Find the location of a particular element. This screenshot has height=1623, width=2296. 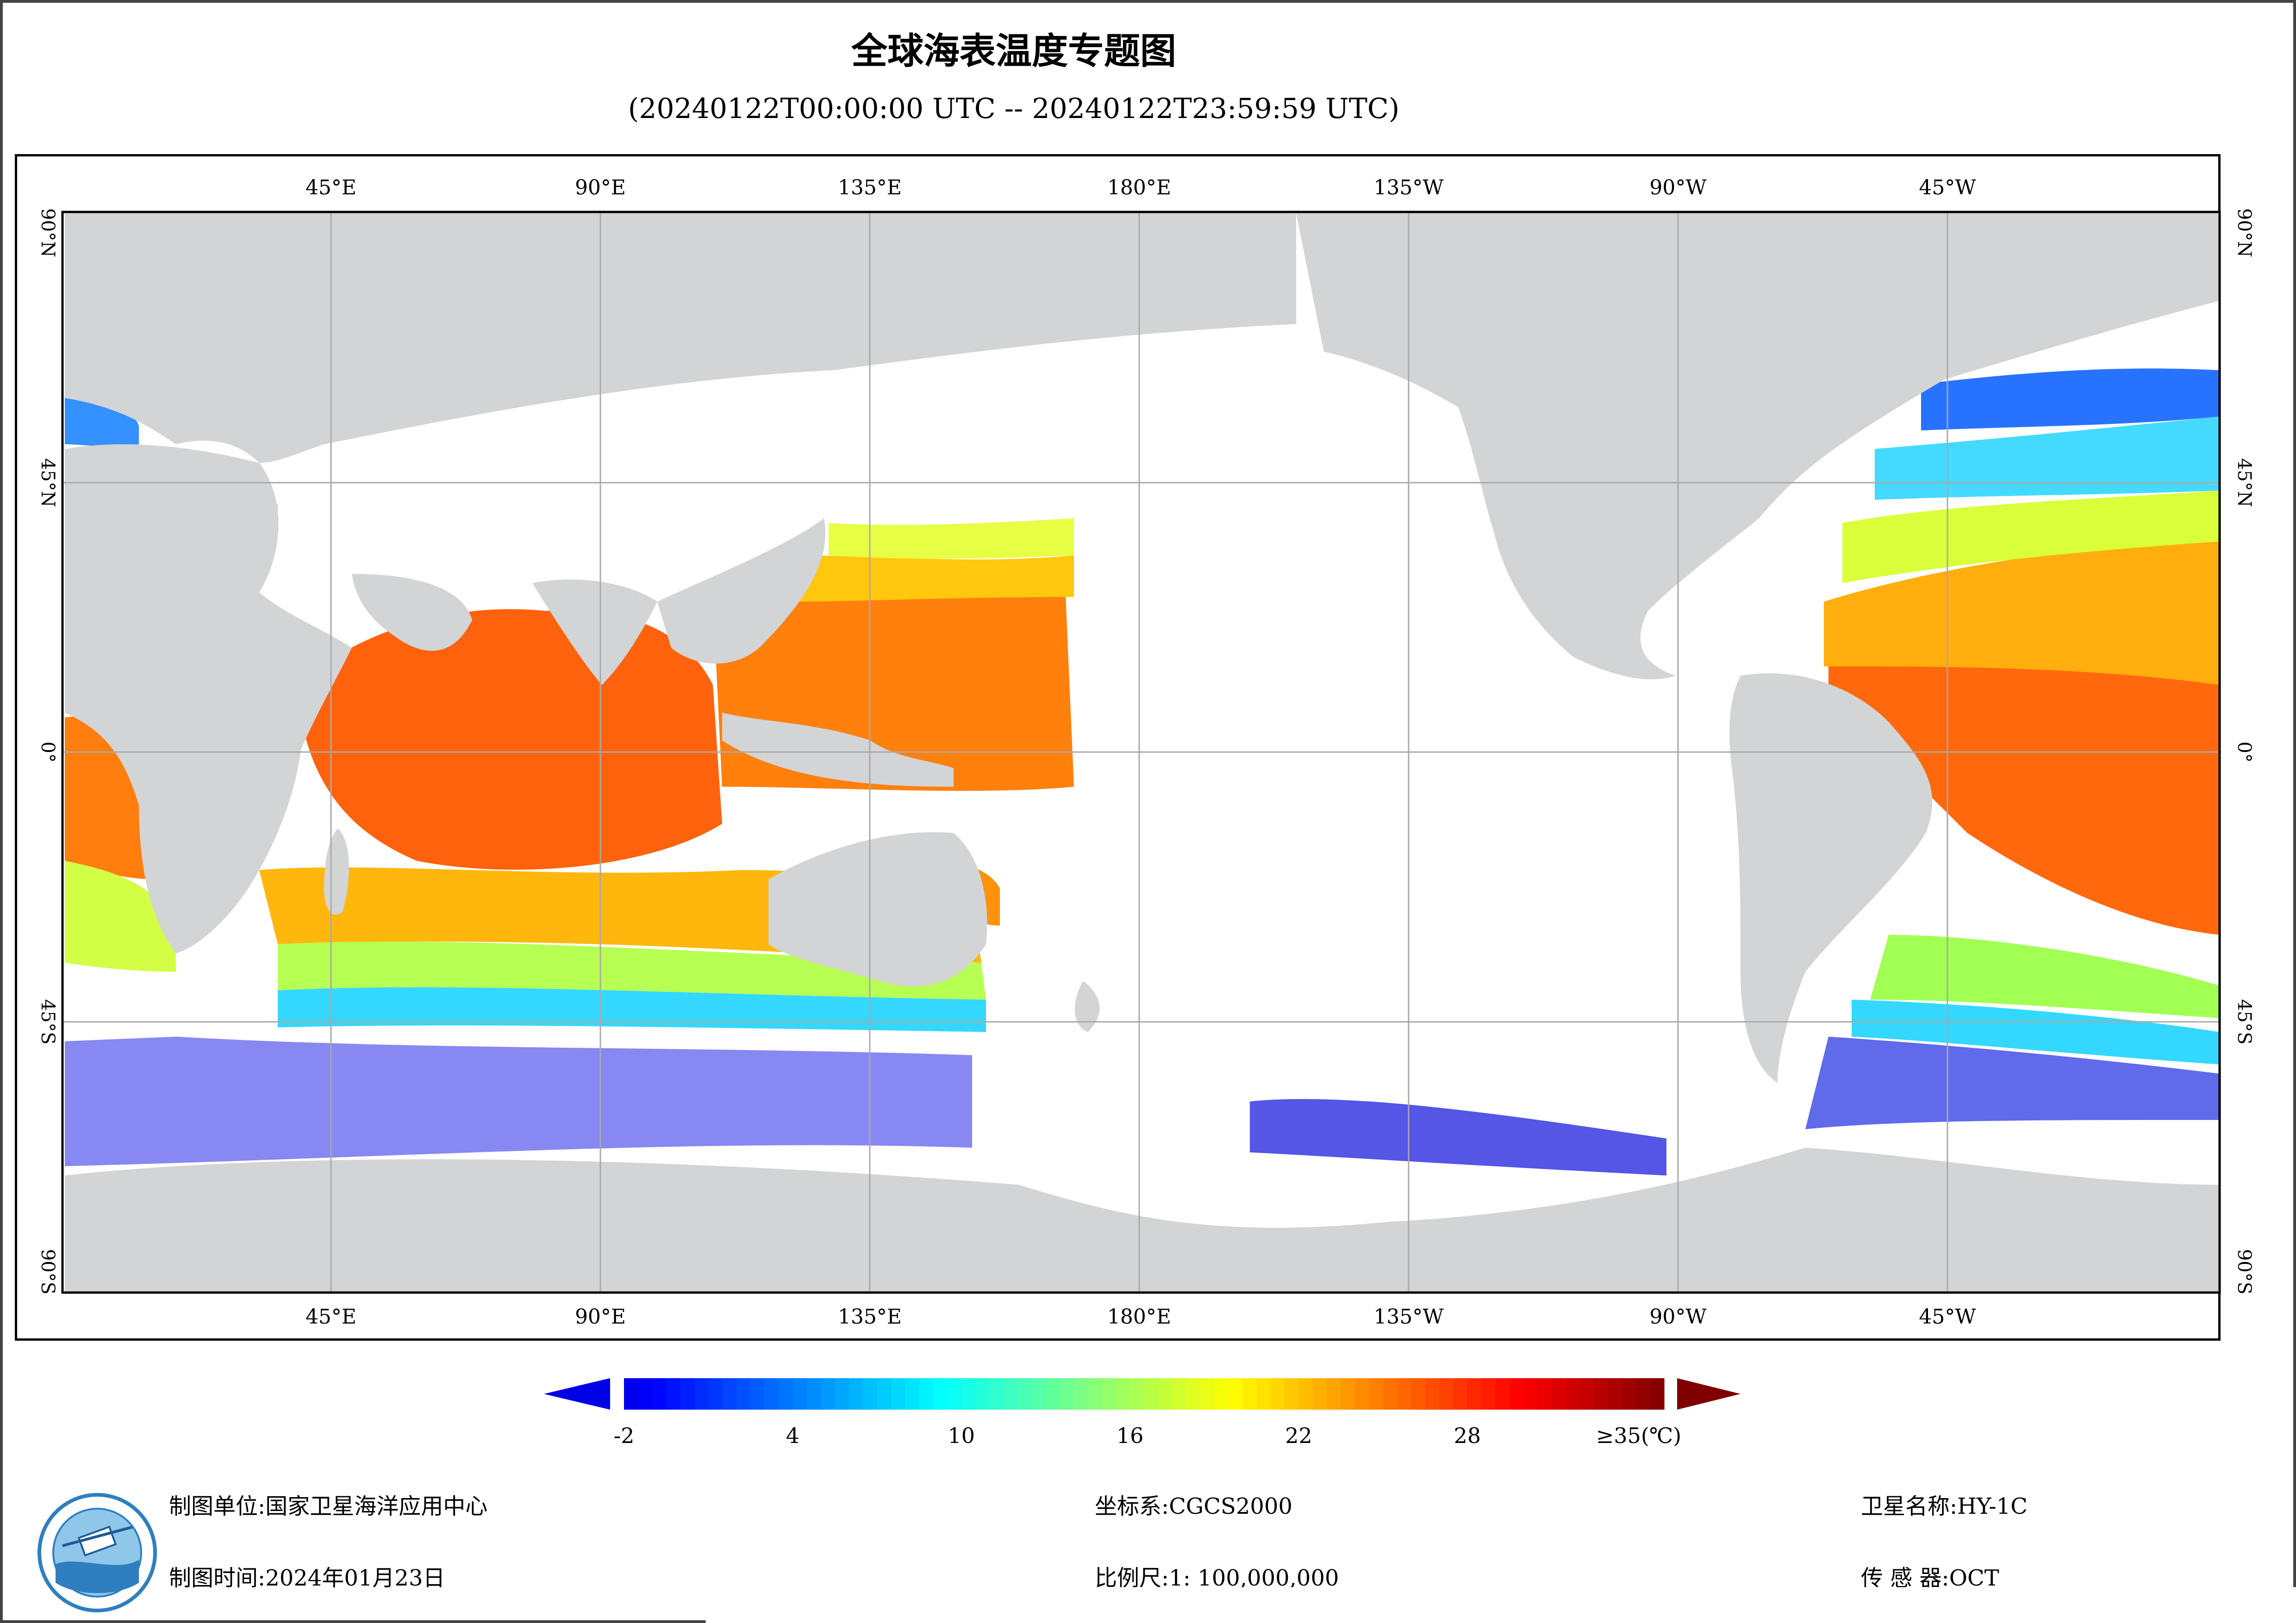

scale-value: 1: 100,000,000 is located at coordinates (1254, 1578).